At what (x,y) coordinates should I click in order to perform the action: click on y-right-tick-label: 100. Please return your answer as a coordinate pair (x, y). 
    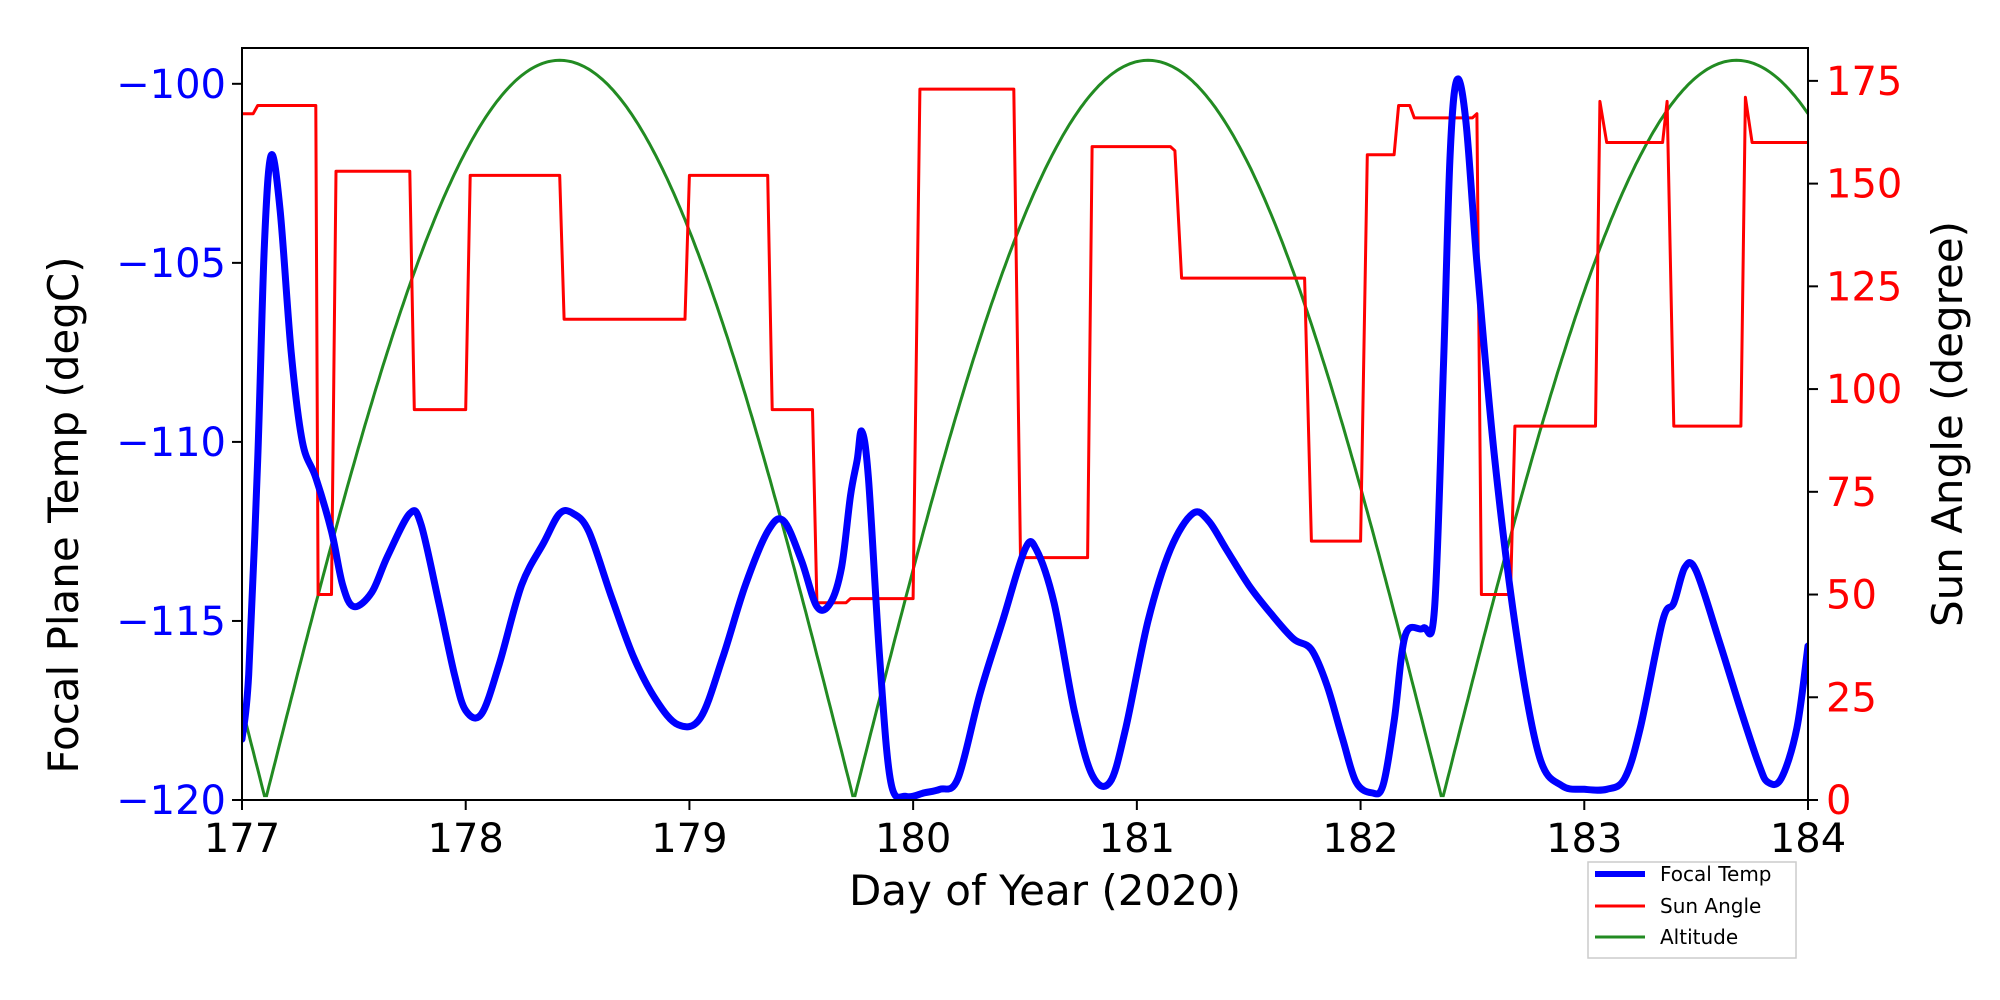
    Looking at the image, I should click on (1864, 390).